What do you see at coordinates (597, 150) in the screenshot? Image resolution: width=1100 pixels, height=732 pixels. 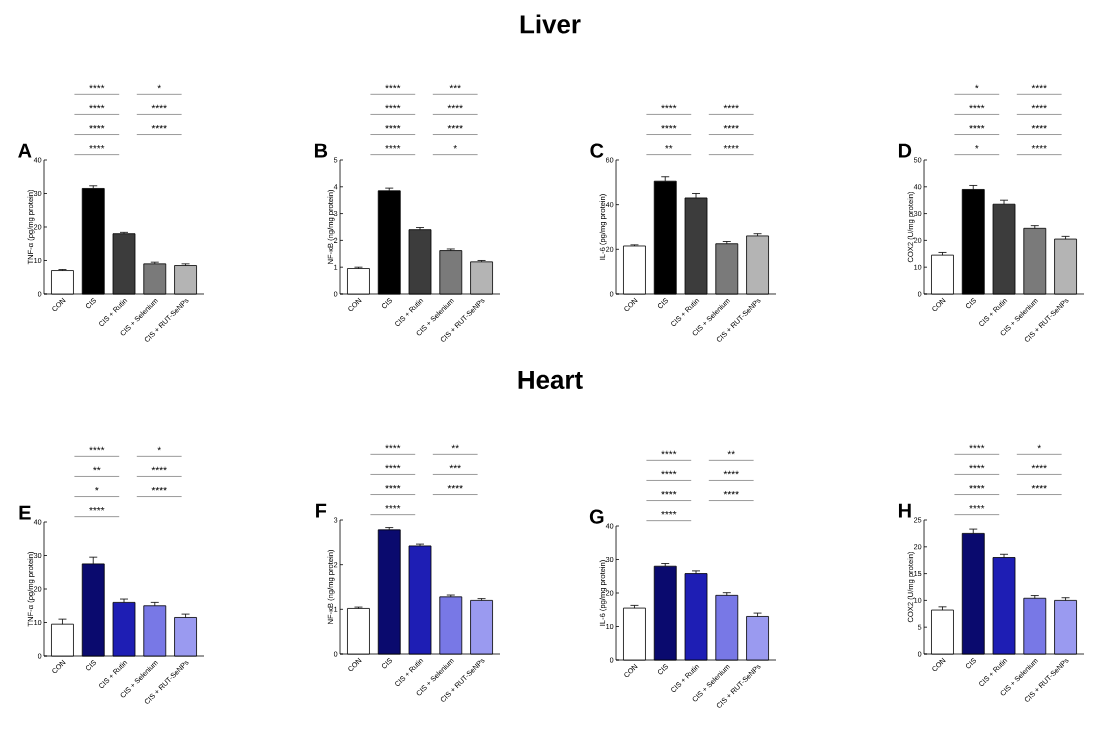 I see `chart-title: C` at bounding box center [597, 150].